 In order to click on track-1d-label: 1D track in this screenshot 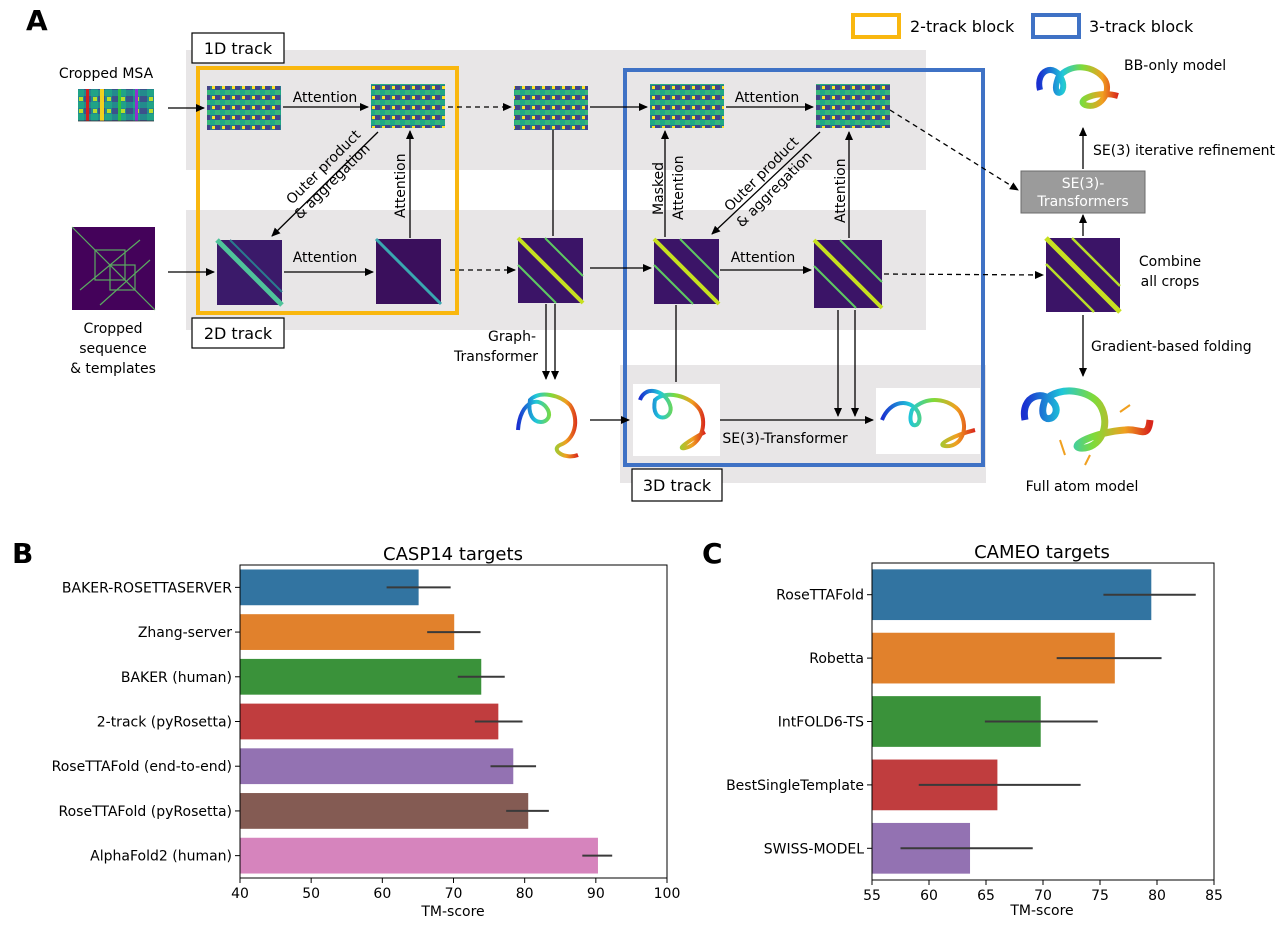, I will do `click(238, 48)`.